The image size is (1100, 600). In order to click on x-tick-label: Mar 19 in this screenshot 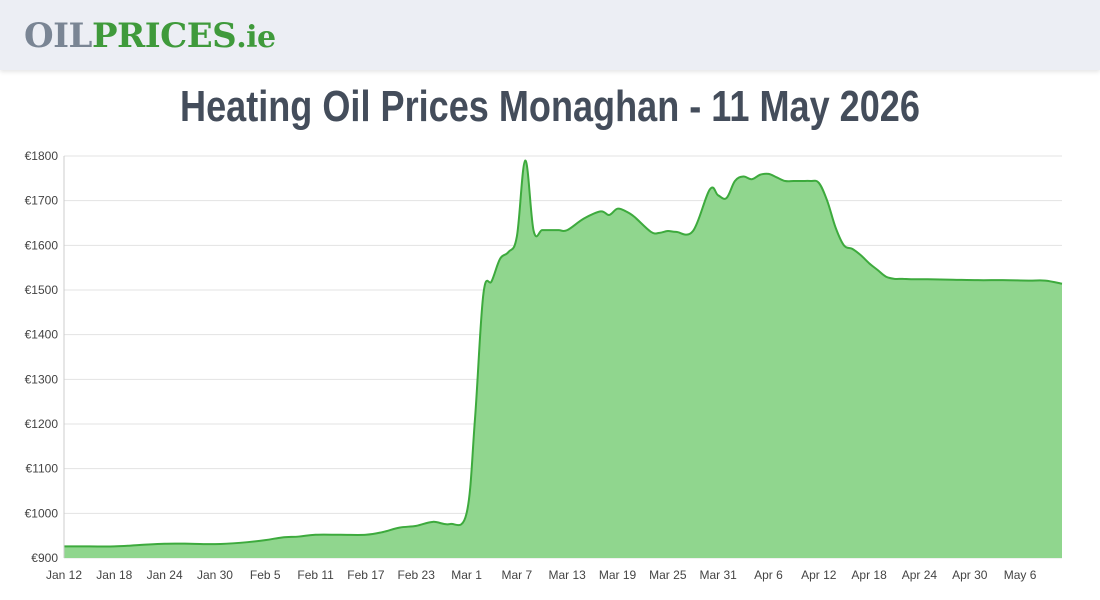, I will do `click(618, 575)`.